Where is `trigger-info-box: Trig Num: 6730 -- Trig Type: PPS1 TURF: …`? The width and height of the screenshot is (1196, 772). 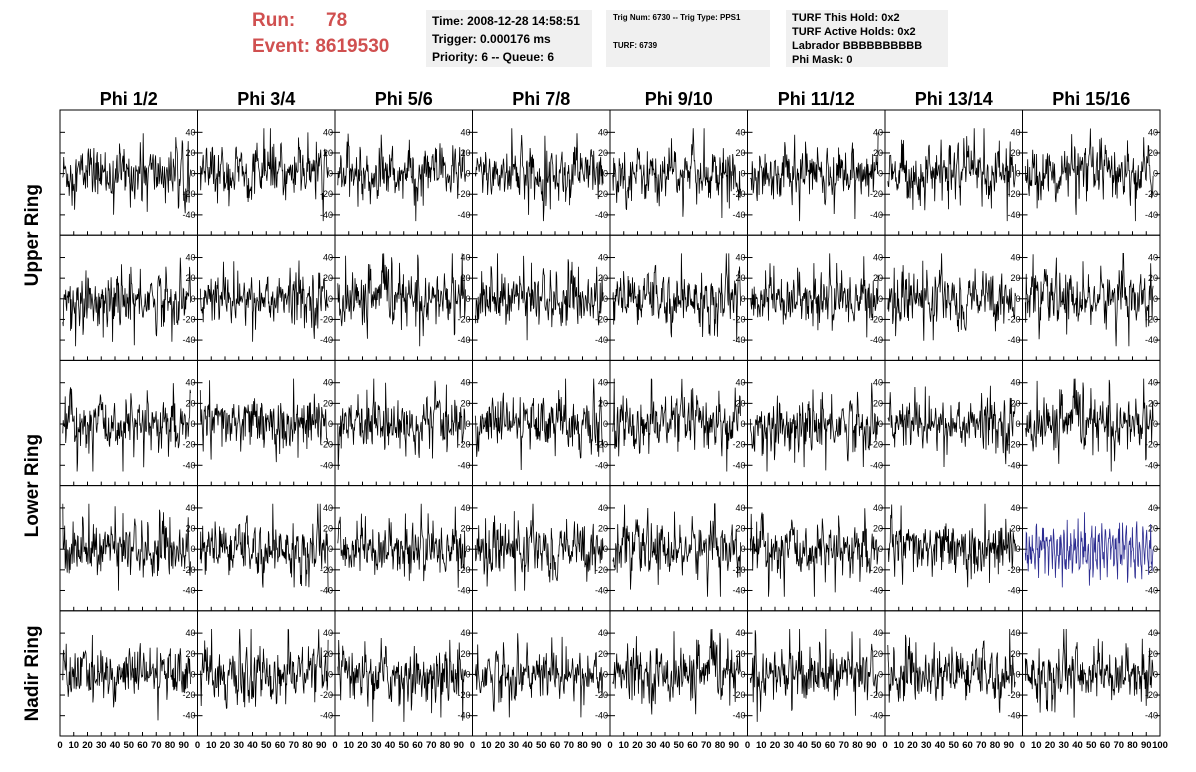 trigger-info-box: Trig Num: 6730 -- Trig Type: PPS1 TURF: … is located at coordinates (688, 38).